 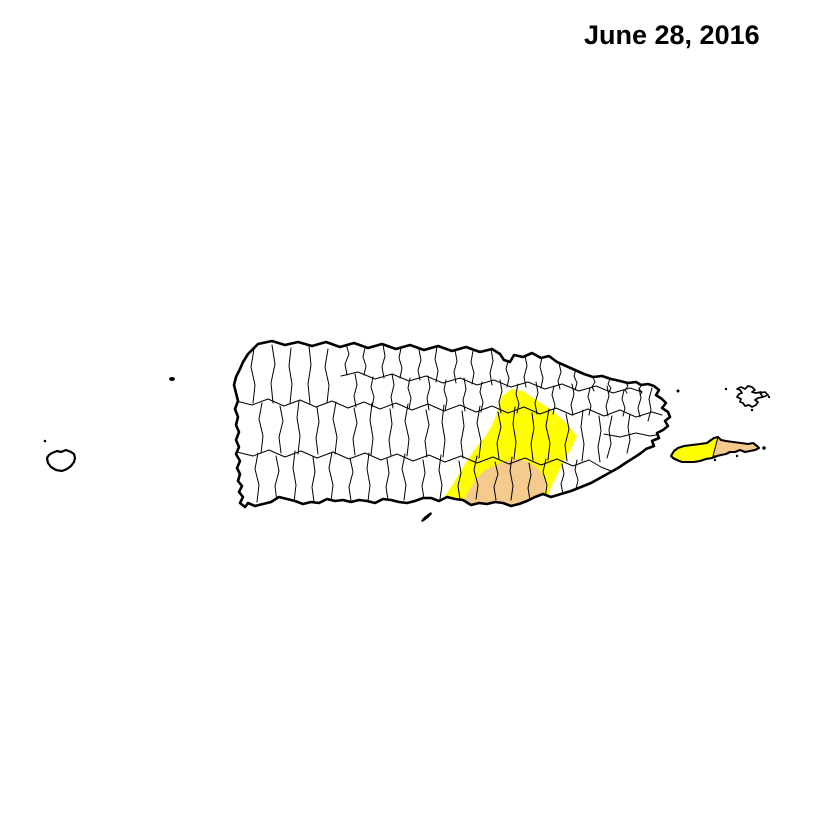 What do you see at coordinates (426, 517) in the screenshot?
I see `caja-de-muertos-island` at bounding box center [426, 517].